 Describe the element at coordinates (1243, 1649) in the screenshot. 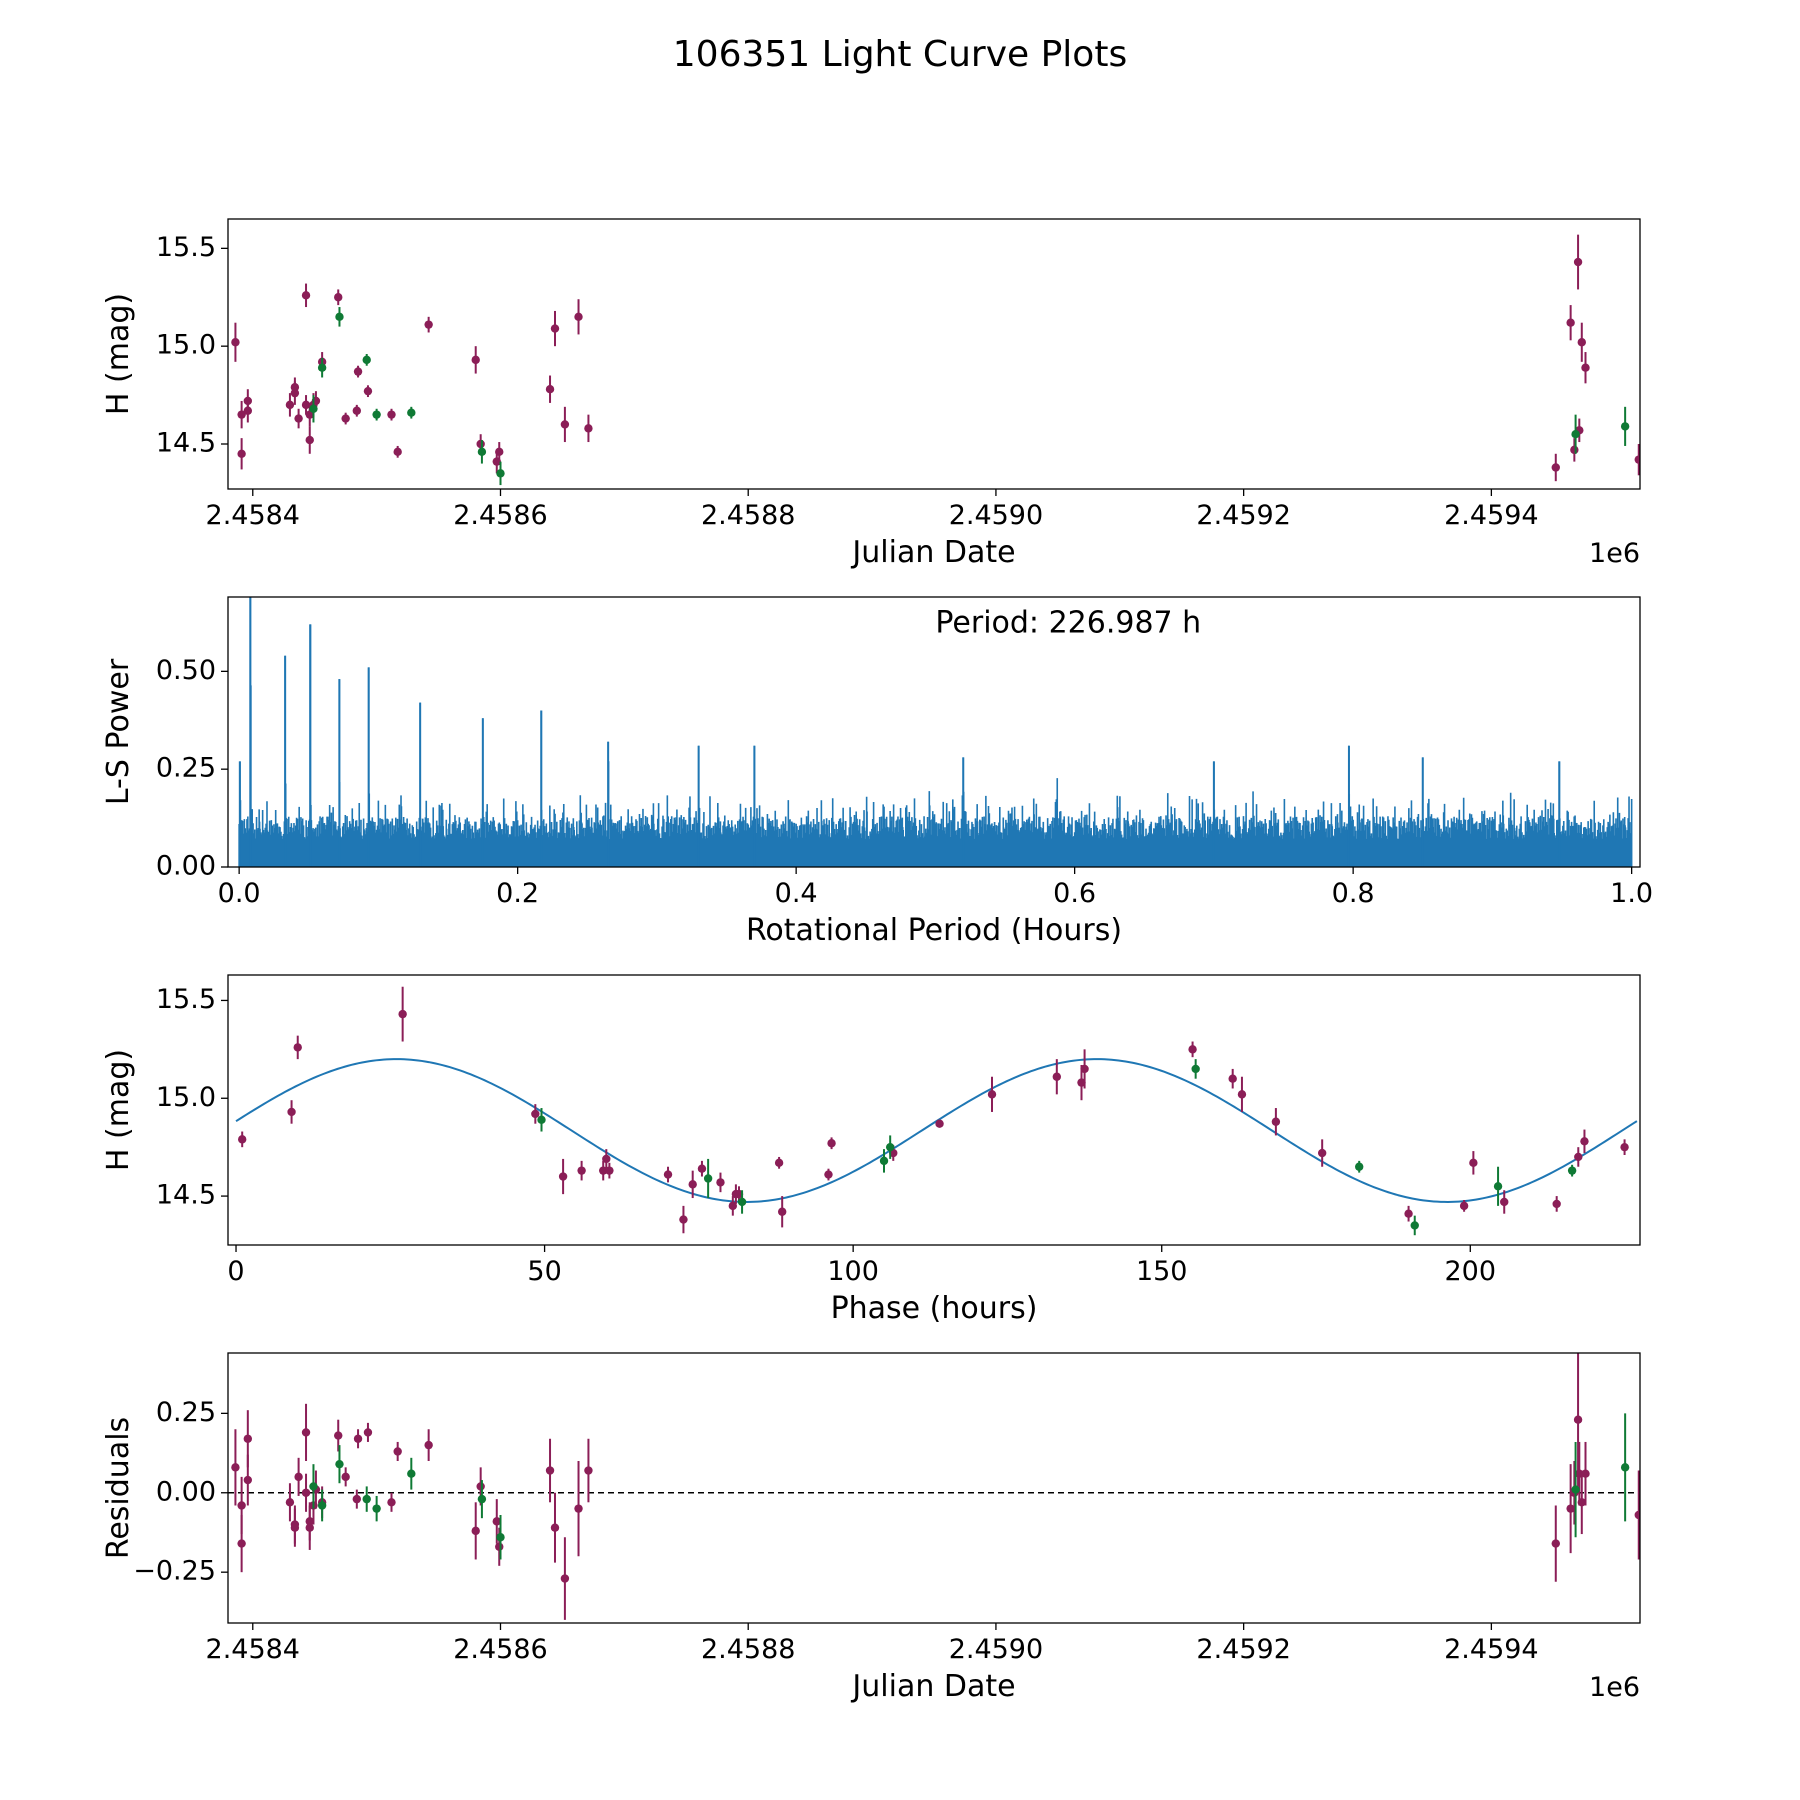

I see `x-tick-label: 2.4592` at that location.